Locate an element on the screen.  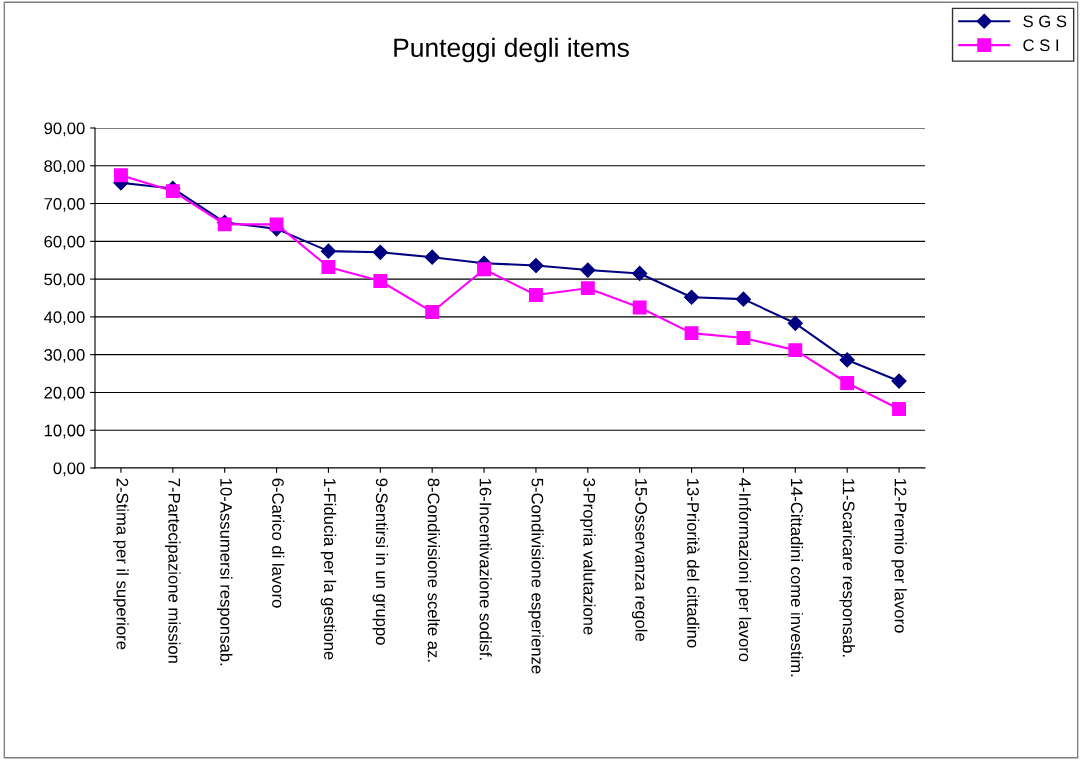
y-tick-label: 10,00 is located at coordinates (64, 431).